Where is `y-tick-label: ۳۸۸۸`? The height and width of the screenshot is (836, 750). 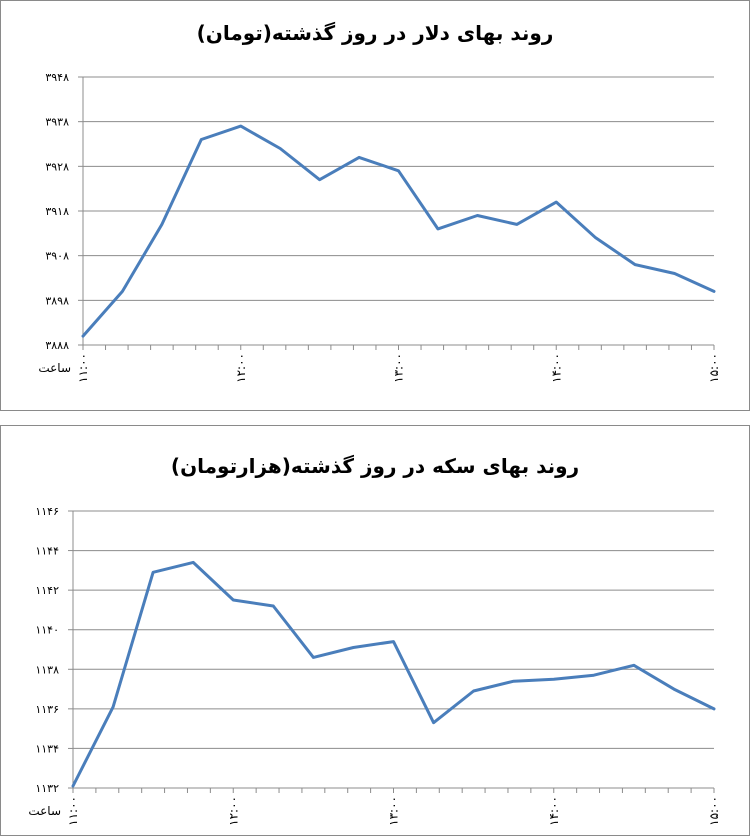
y-tick-label: ۳۸۸۸ is located at coordinates (57, 345).